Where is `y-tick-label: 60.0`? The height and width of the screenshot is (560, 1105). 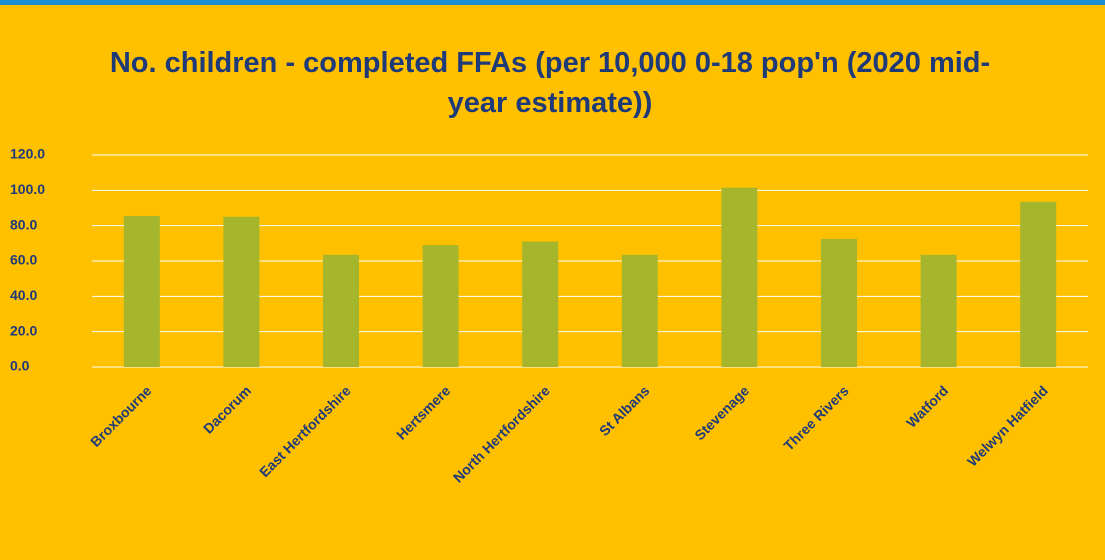 y-tick-label: 60.0 is located at coordinates (23, 260).